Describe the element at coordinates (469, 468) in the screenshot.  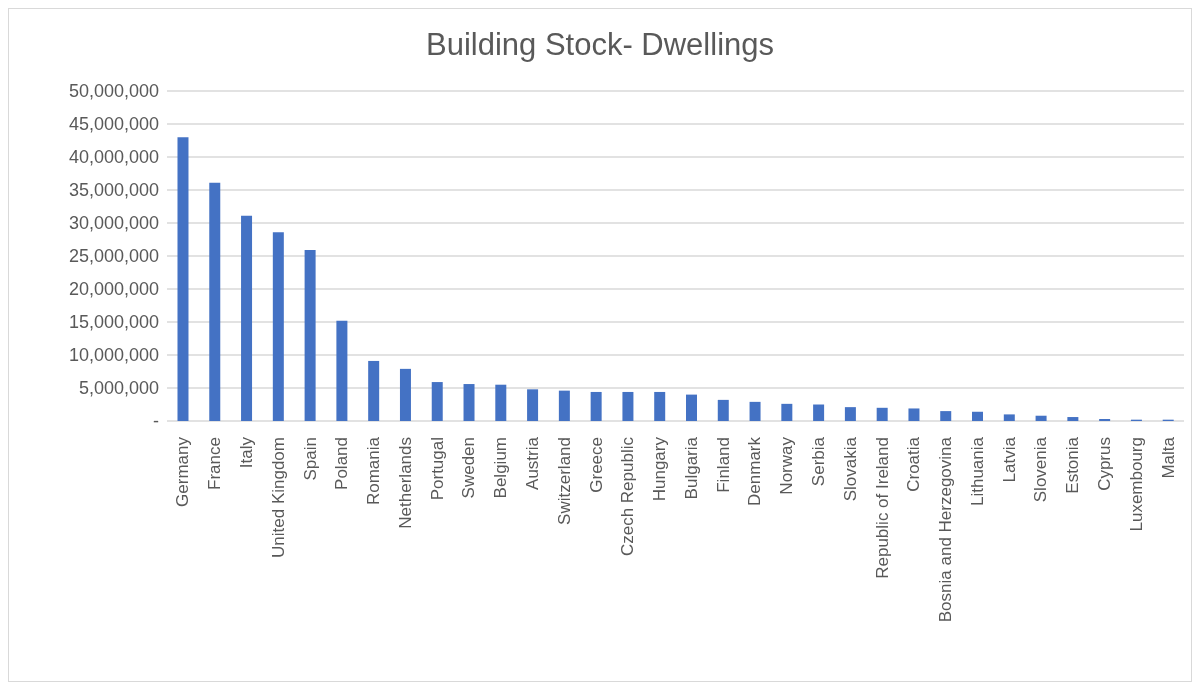
I see `x-tick-label: Sweden` at that location.